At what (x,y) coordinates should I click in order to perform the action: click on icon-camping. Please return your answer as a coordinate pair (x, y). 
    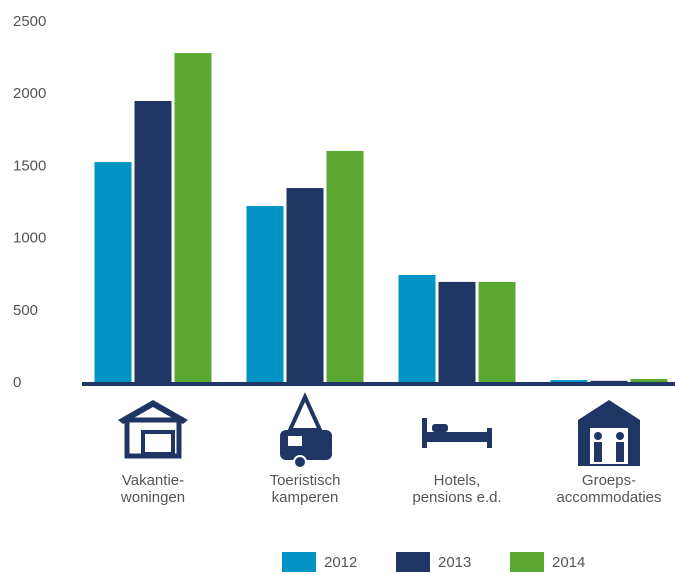
    Looking at the image, I should click on (306, 430).